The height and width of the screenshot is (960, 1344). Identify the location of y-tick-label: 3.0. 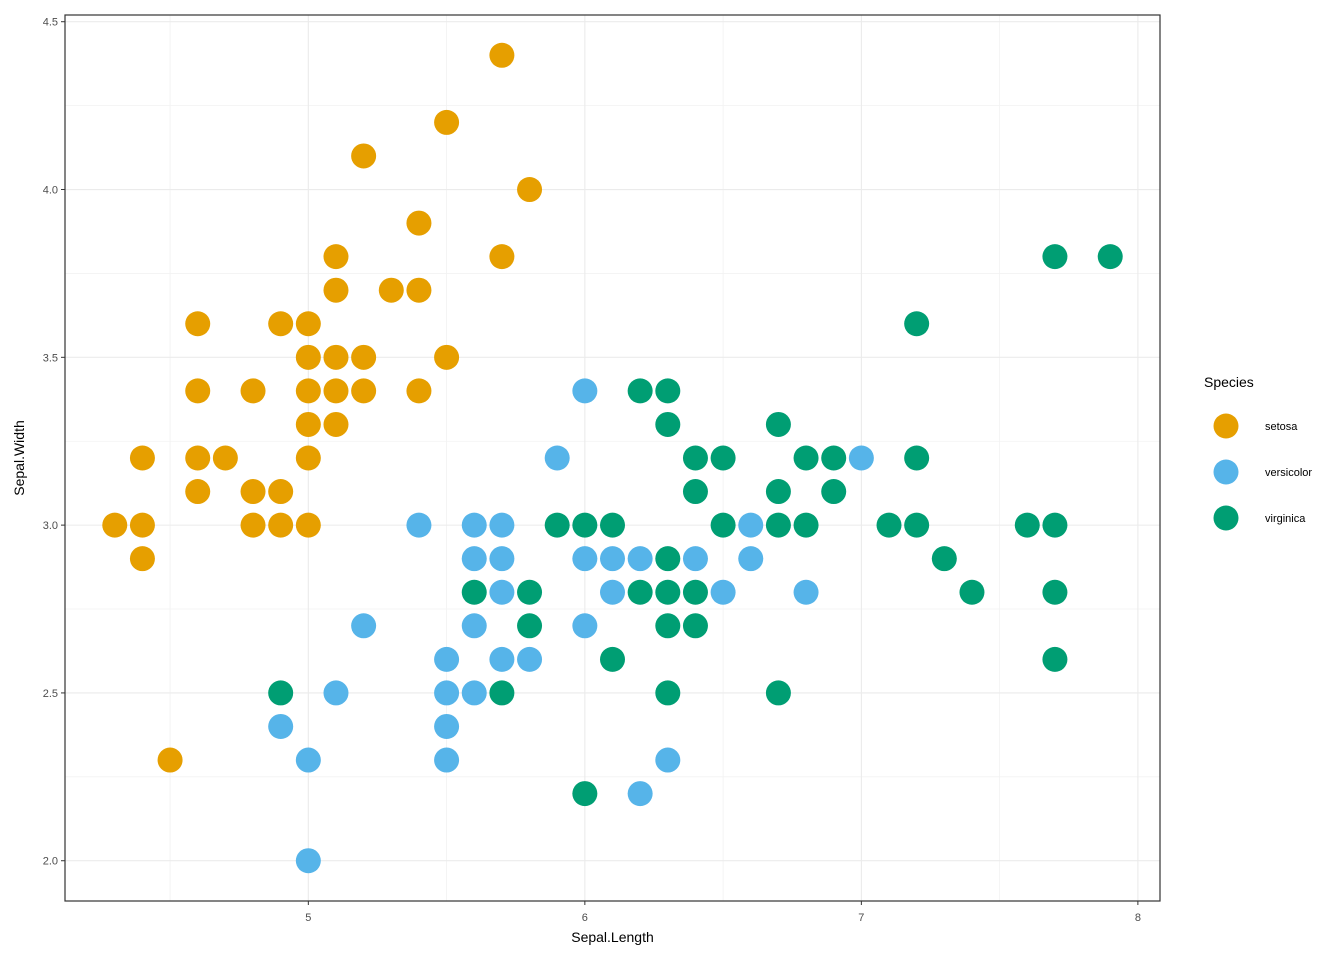
(50, 526).